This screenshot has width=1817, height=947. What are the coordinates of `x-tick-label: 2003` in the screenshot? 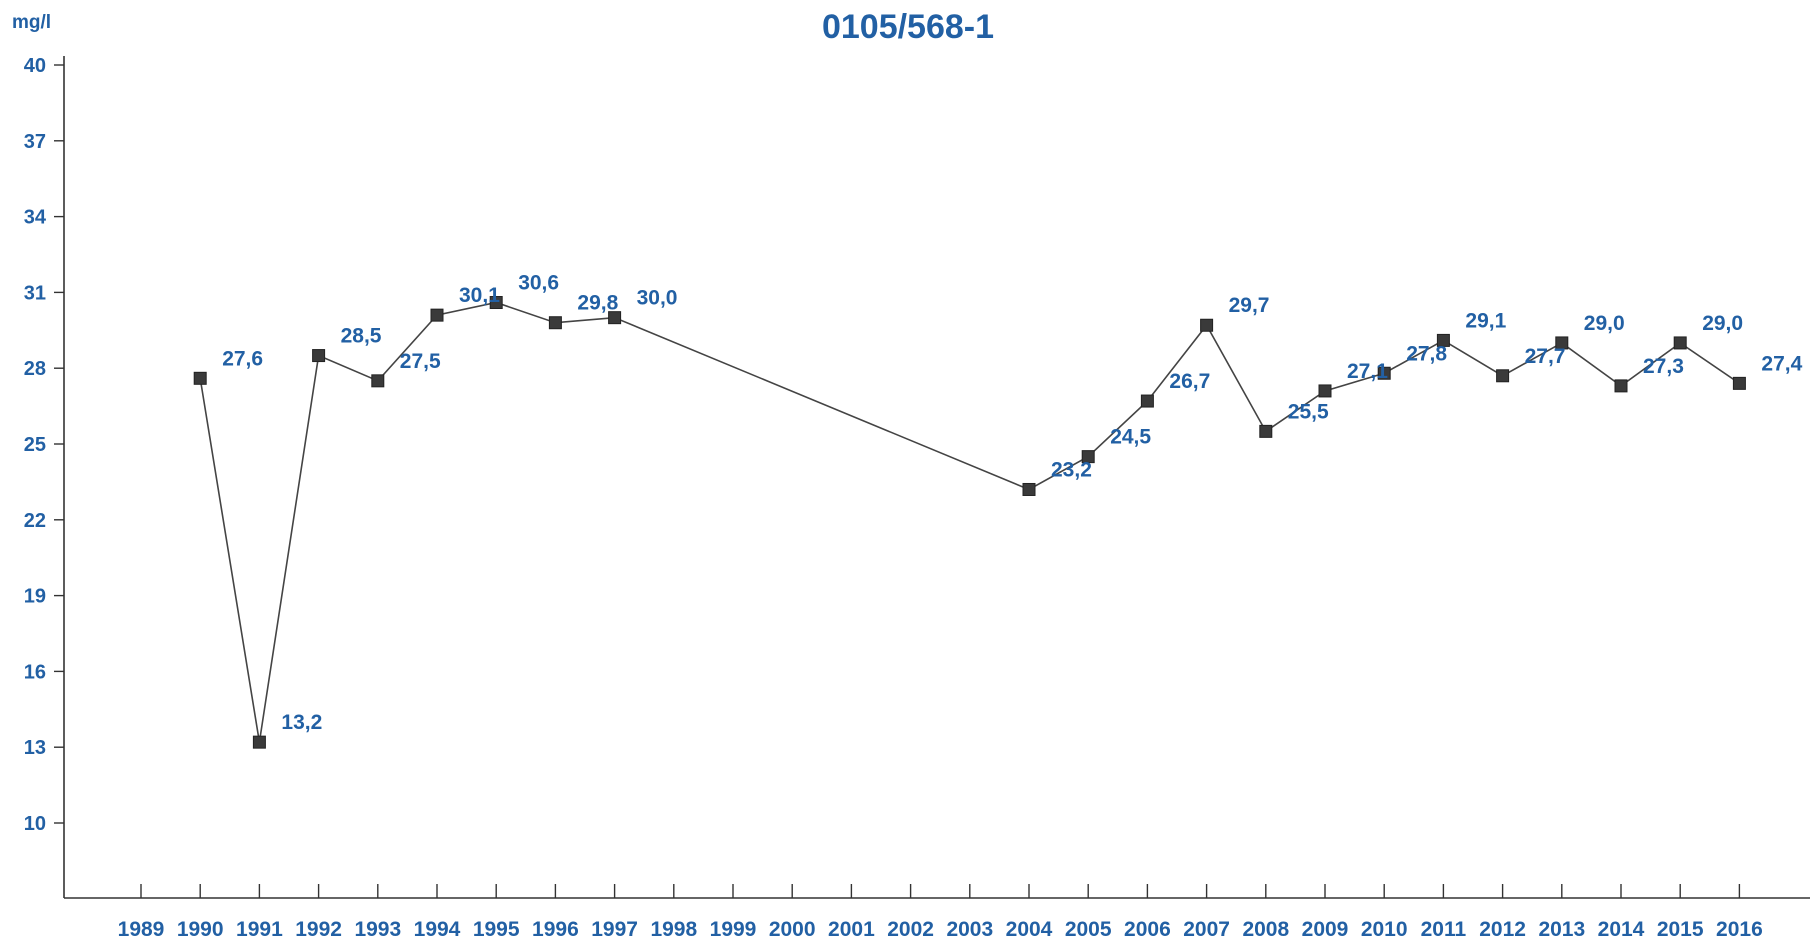 It's located at (969, 929).